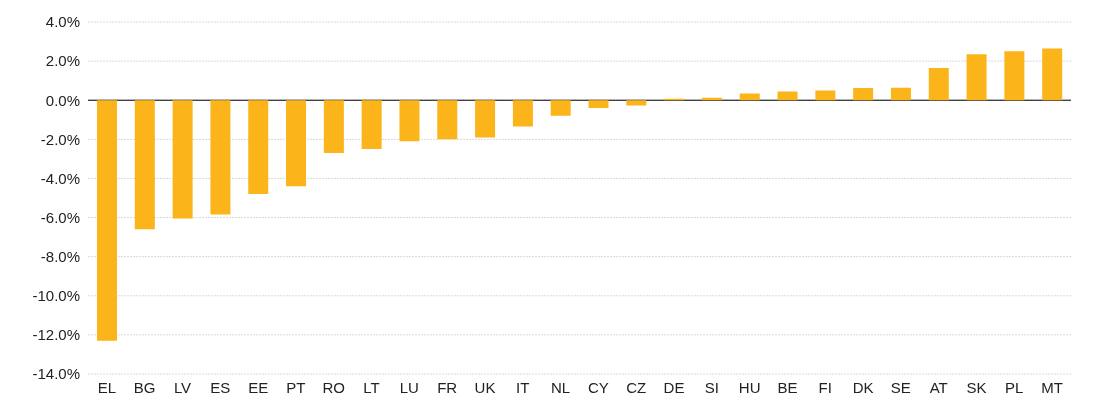 The height and width of the screenshot is (412, 1105). I want to click on x-tick-label: CZ, so click(636, 387).